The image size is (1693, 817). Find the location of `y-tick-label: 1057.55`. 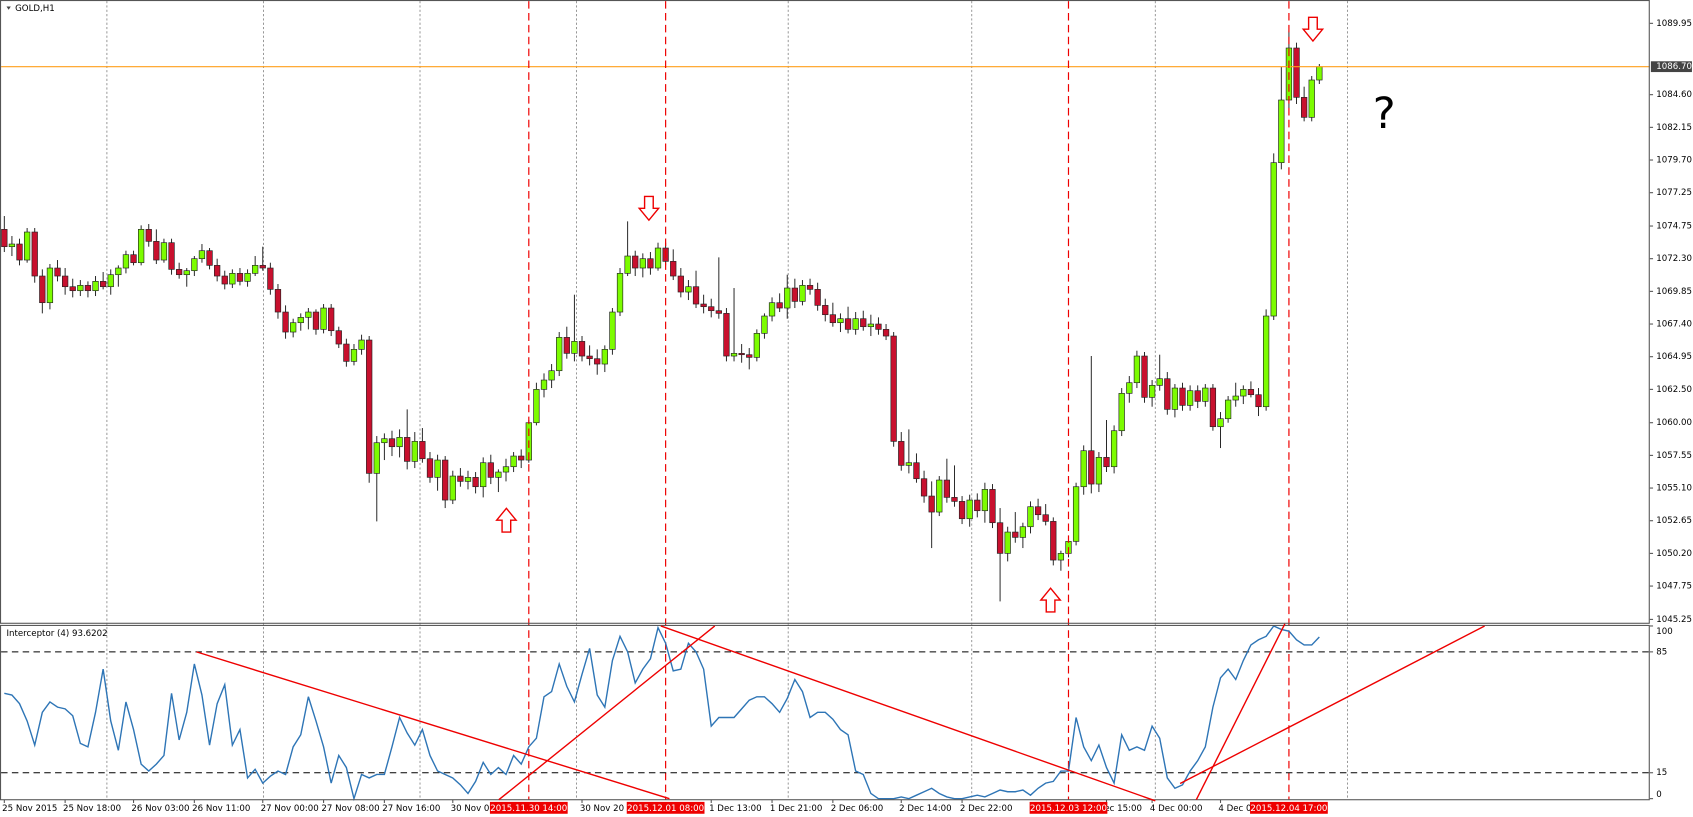

y-tick-label: 1057.55 is located at coordinates (1674, 456).